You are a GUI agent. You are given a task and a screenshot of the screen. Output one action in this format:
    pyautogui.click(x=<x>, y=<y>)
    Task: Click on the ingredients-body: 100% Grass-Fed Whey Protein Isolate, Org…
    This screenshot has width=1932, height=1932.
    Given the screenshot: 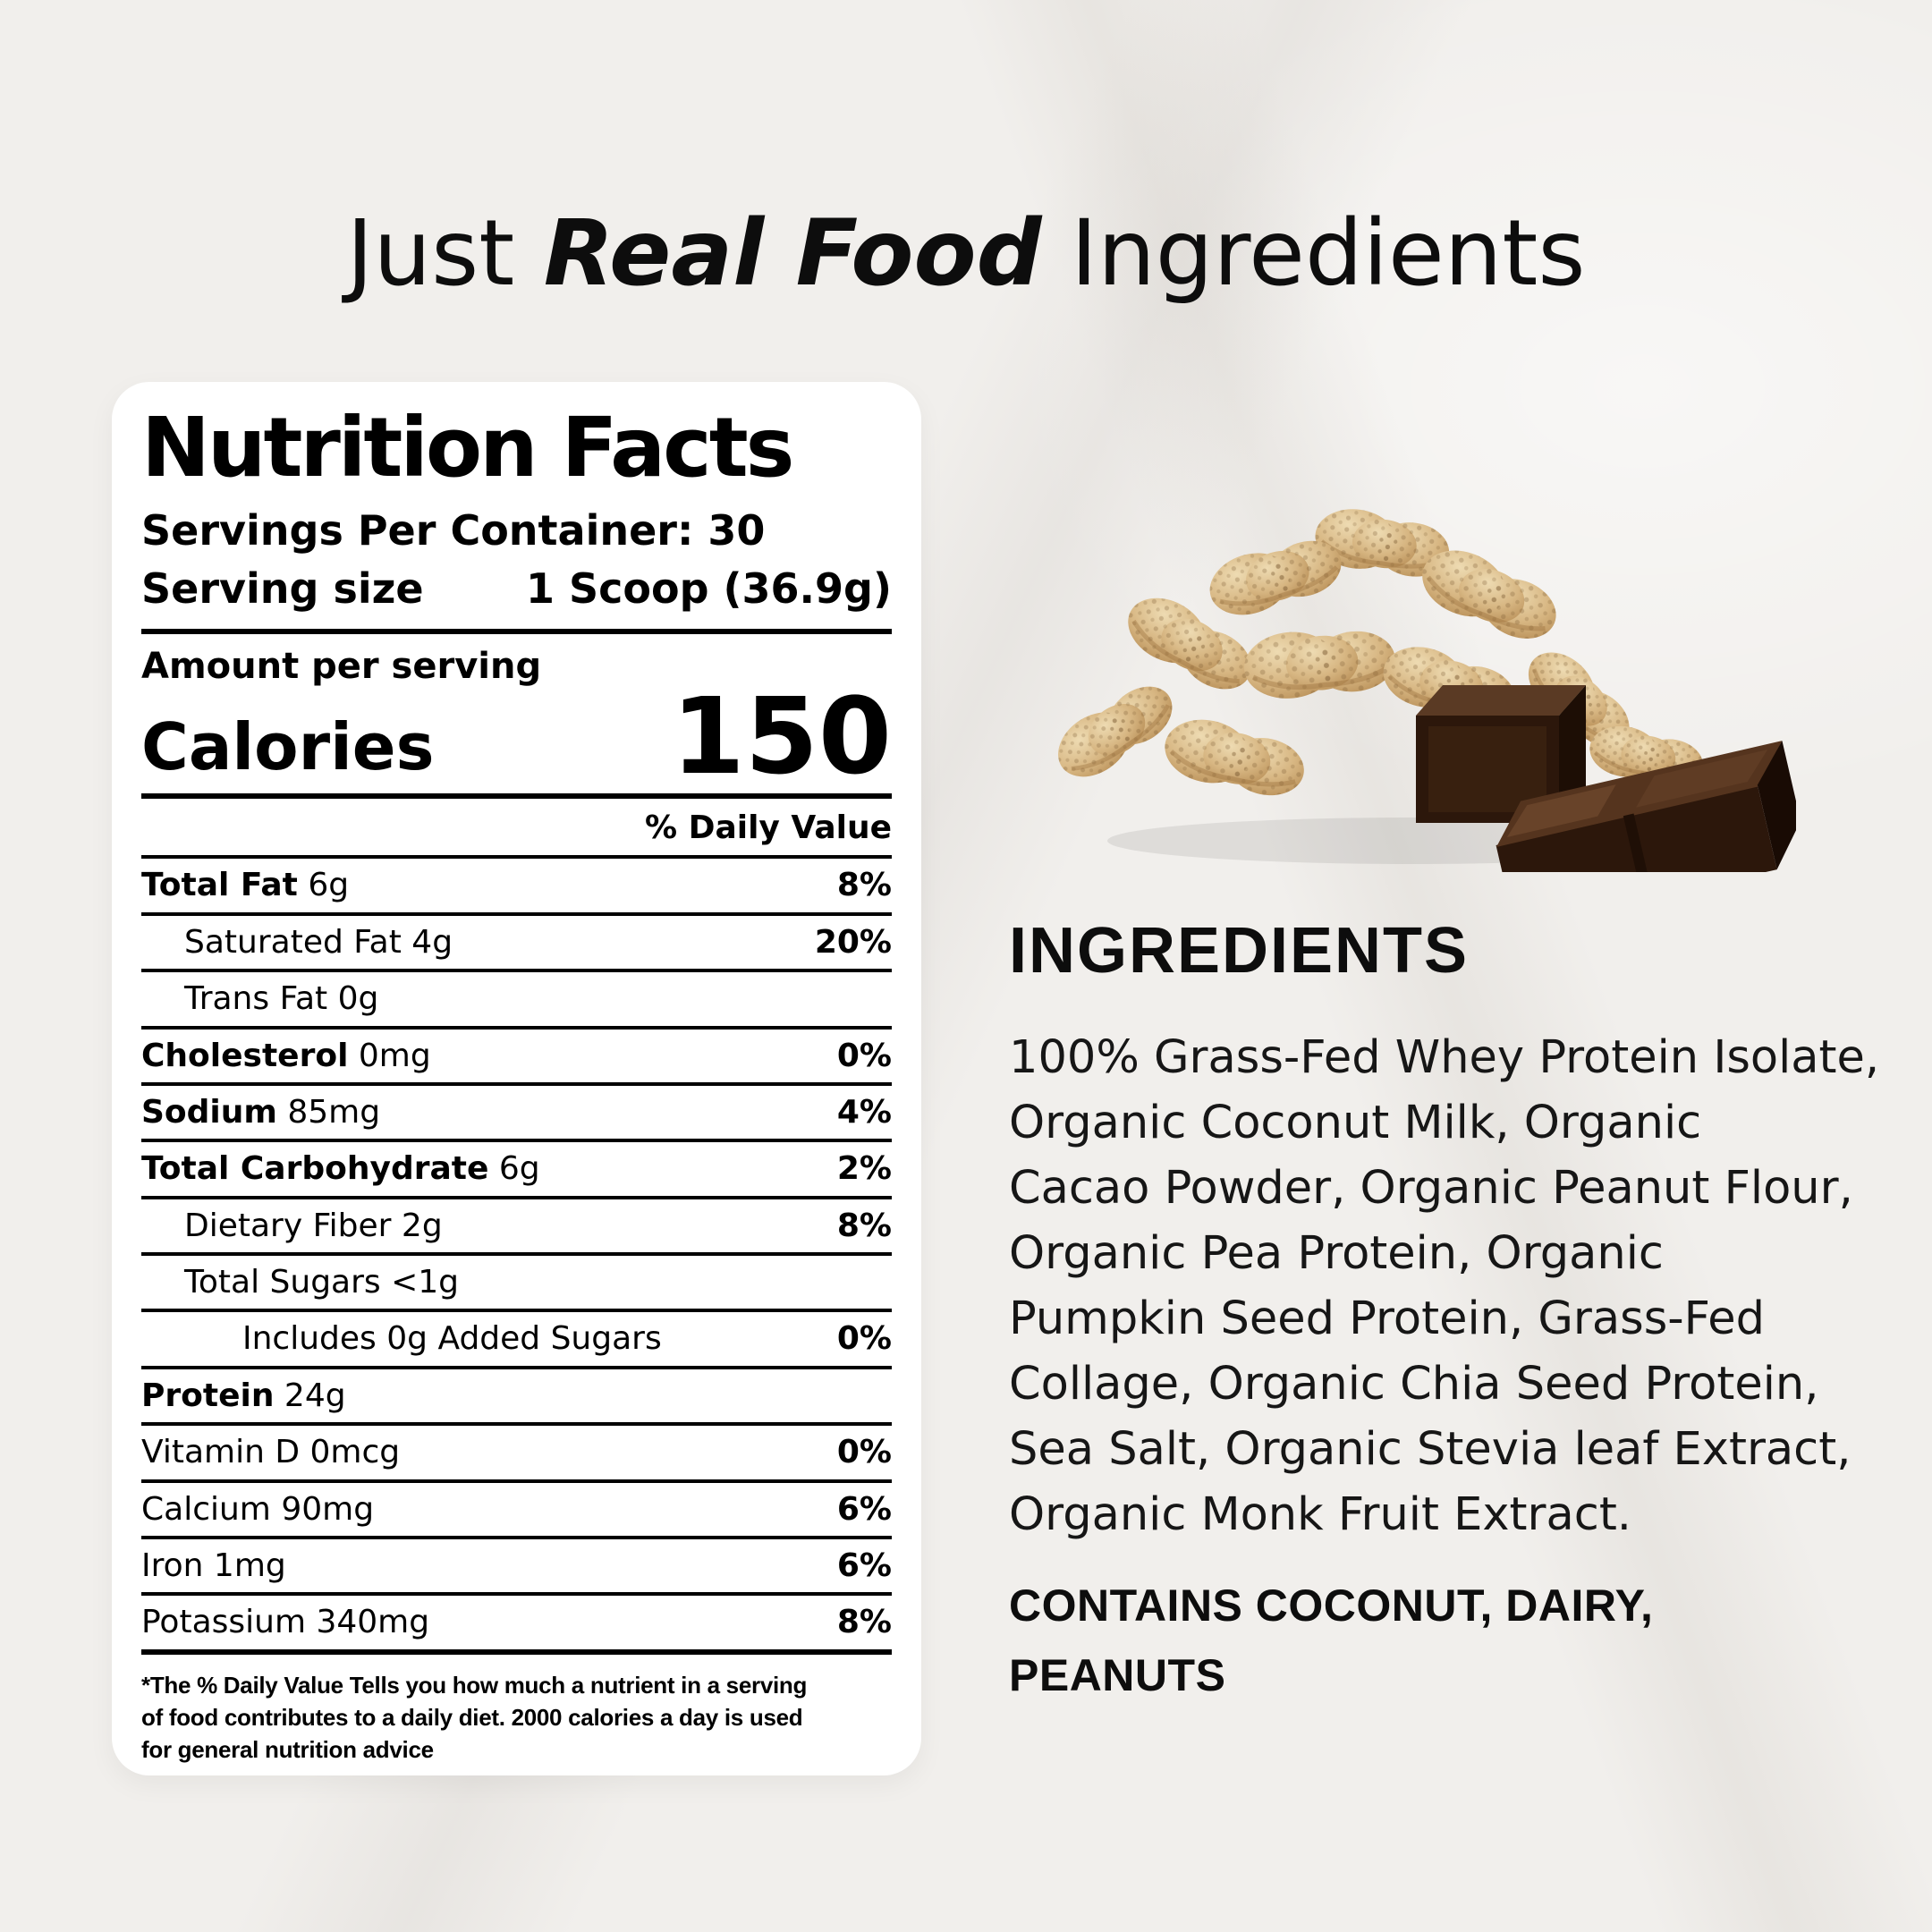 What is the action you would take?
    pyautogui.click(x=1444, y=1286)
    